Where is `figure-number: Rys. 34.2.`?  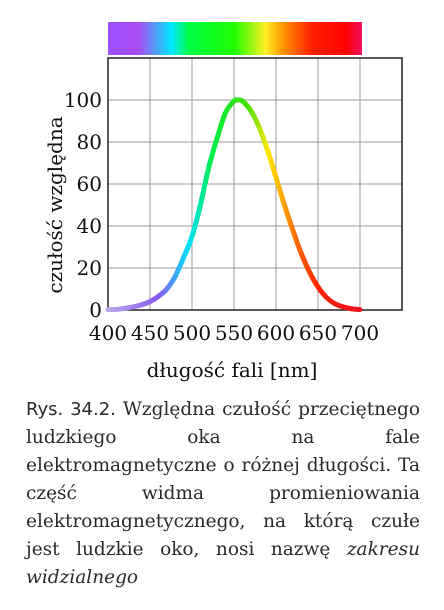
figure-number: Rys. 34.2. is located at coordinates (71, 409).